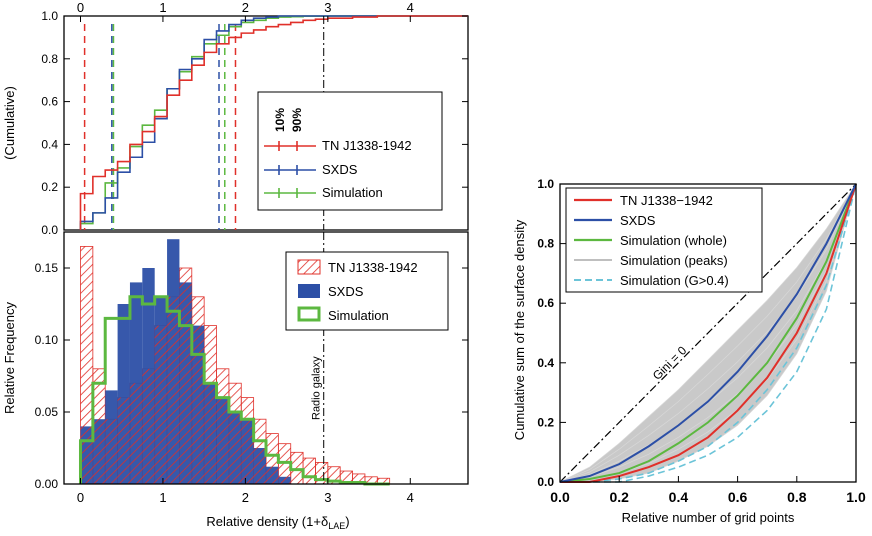  Describe the element at coordinates (674, 260) in the screenshot. I see `legend-label-sim-peaks: Simulation (peaks)` at that location.